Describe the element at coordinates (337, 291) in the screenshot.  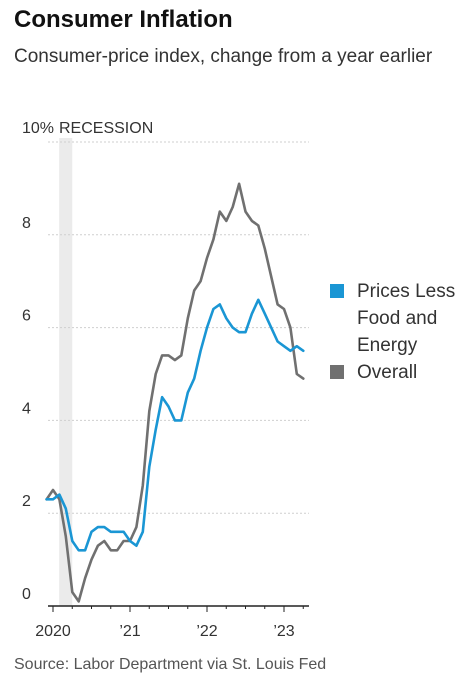
I see `legend-swatch-core` at that location.